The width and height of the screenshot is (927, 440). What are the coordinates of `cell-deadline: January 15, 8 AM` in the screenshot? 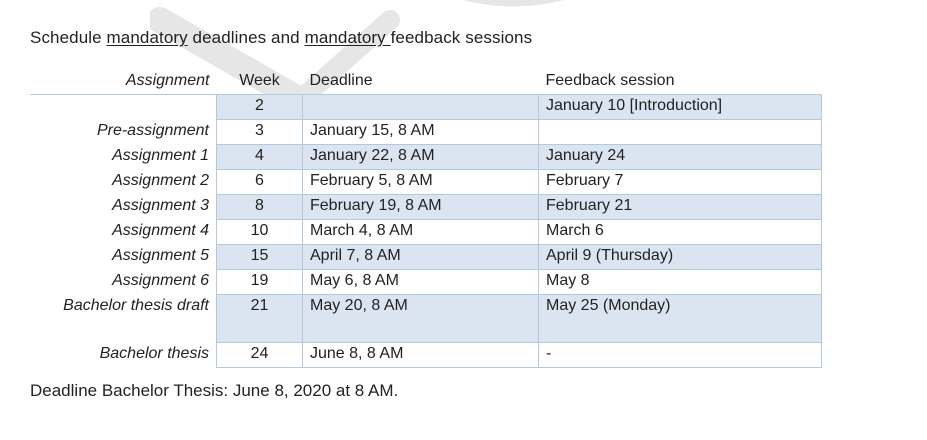 It's located at (420, 132).